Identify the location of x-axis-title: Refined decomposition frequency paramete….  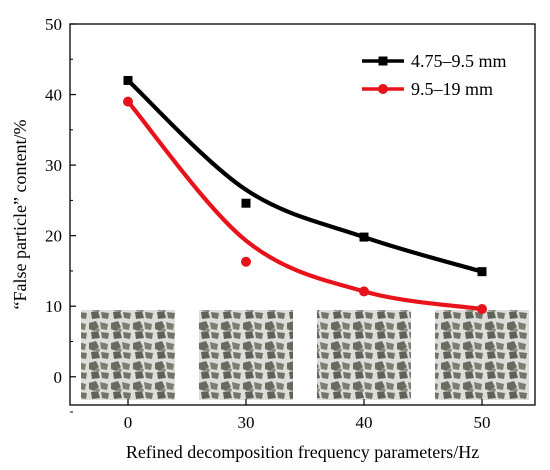
(302, 452).